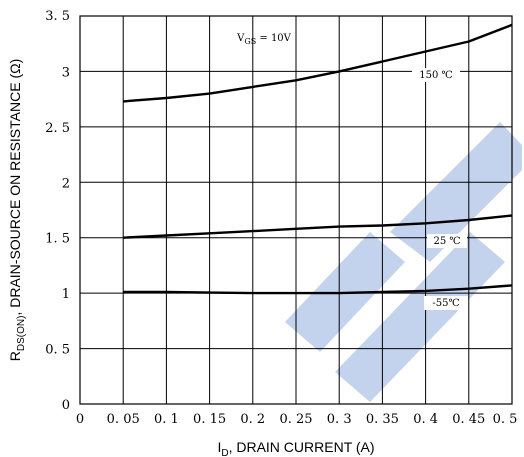 The image size is (524, 457). What do you see at coordinates (252, 419) in the screenshot?
I see `x-tick-label-4: 0. 2` at bounding box center [252, 419].